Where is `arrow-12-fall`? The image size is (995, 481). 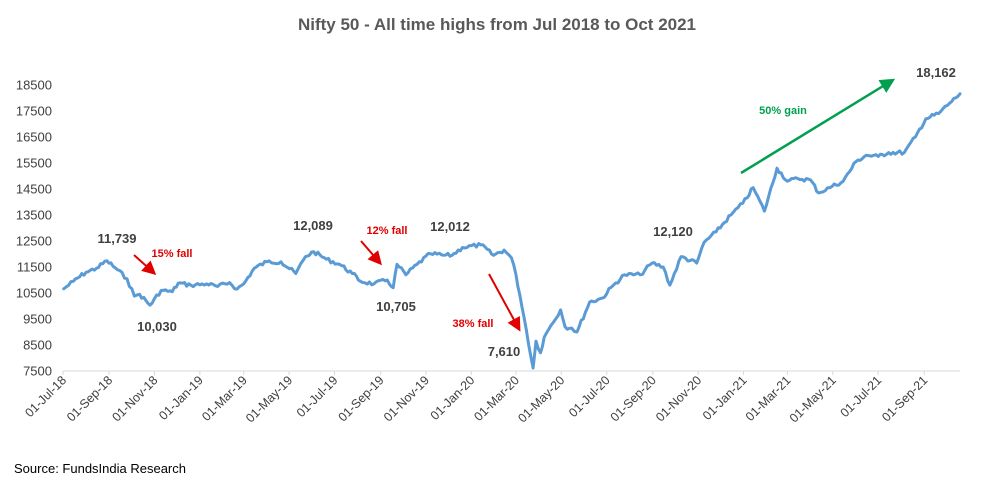
arrow-12-fall is located at coordinates (371, 253).